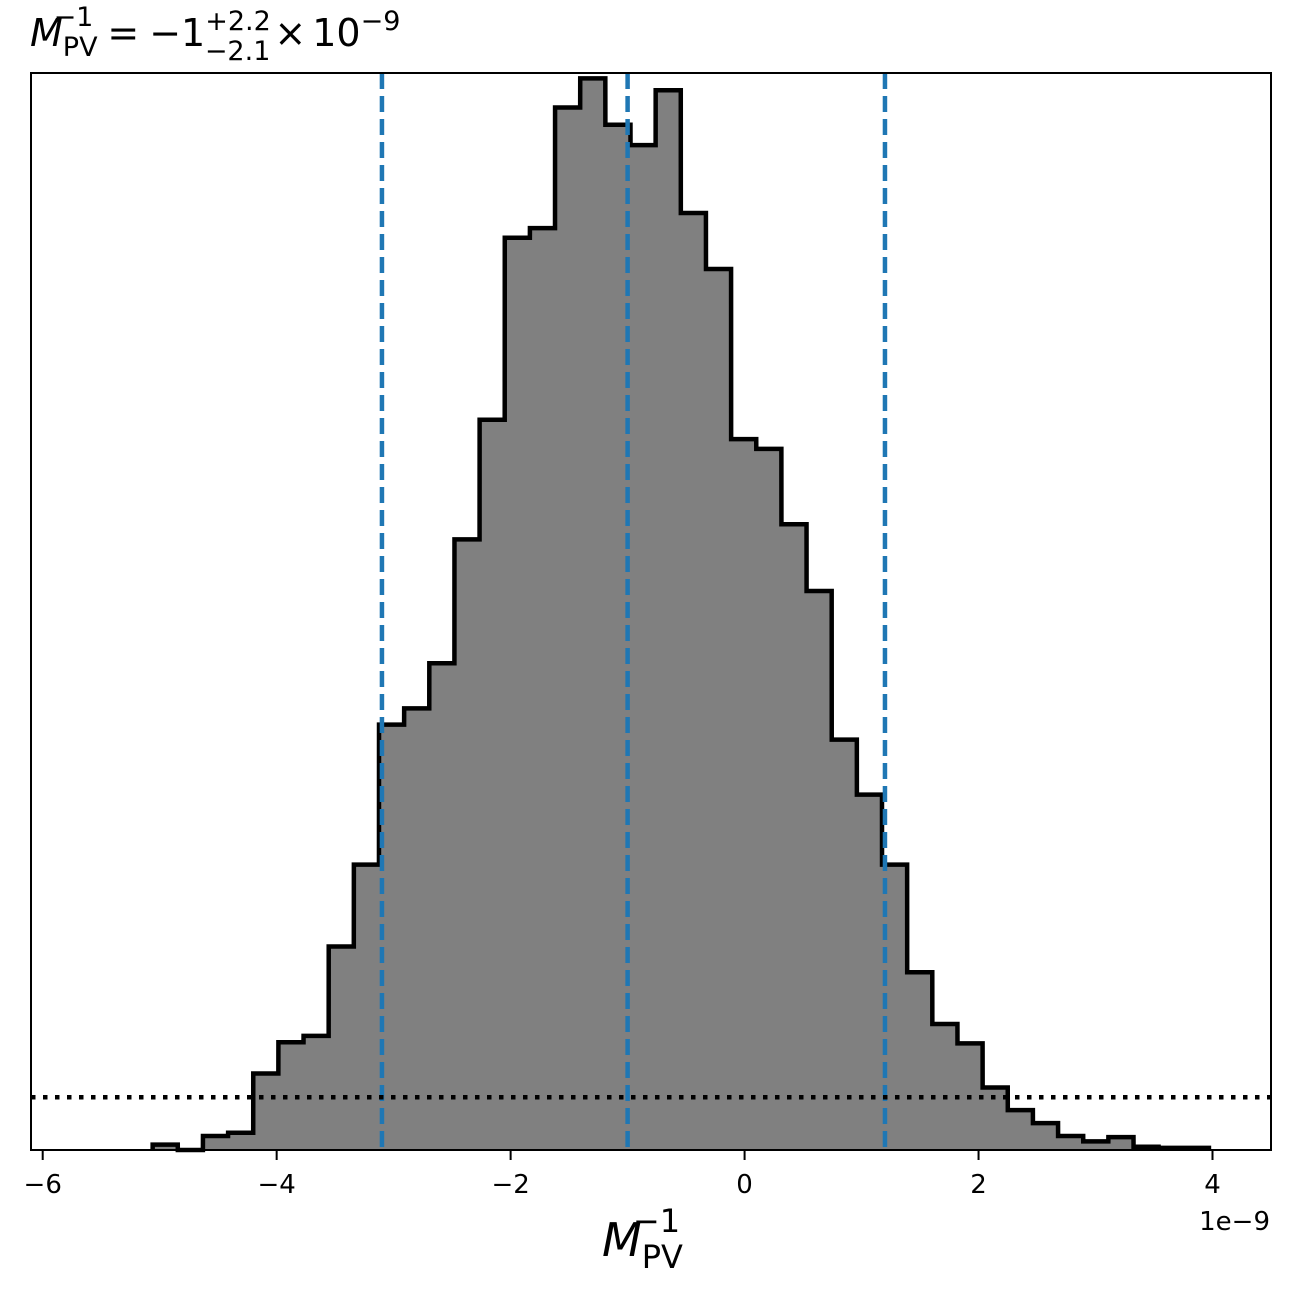  I want to click on title-base: 10, so click(336, 33).